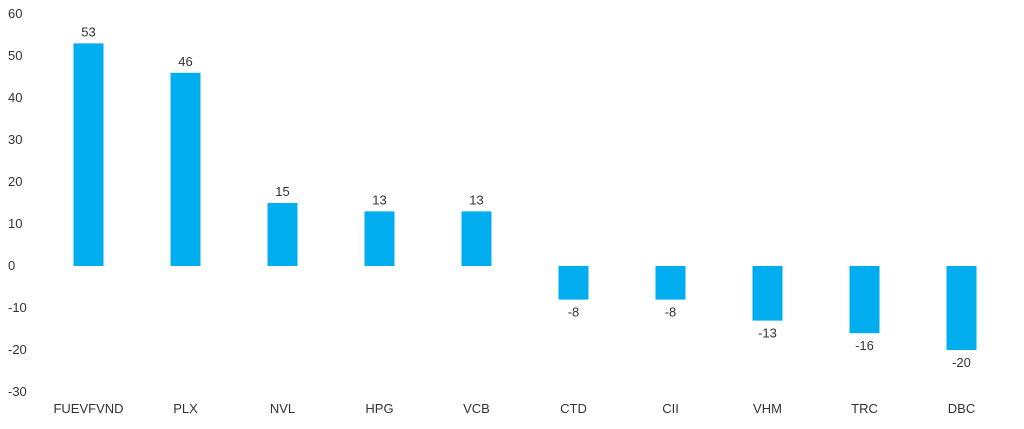 This screenshot has width=1024, height=429. What do you see at coordinates (15, 223) in the screenshot?
I see `y-tick-label: 10` at bounding box center [15, 223].